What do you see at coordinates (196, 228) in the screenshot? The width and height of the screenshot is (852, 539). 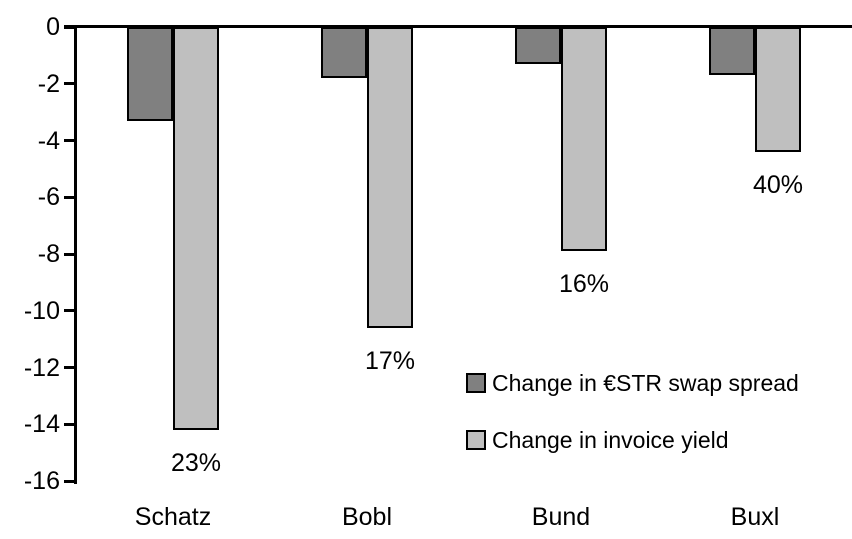 I see `bar-schatz-series2` at bounding box center [196, 228].